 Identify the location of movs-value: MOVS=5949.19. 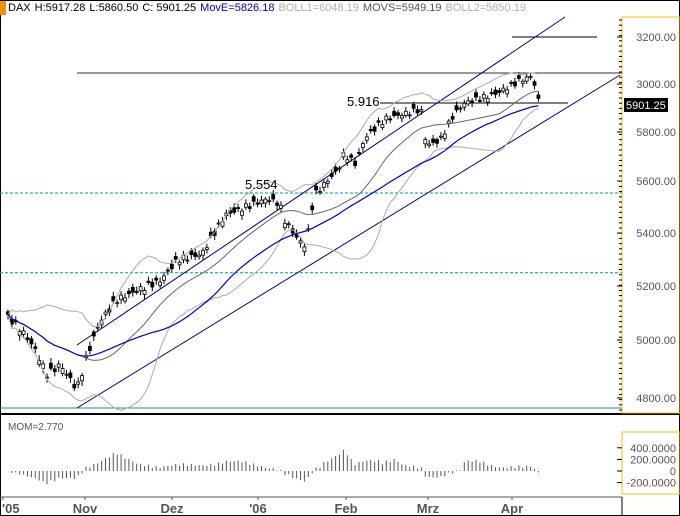
(402, 8).